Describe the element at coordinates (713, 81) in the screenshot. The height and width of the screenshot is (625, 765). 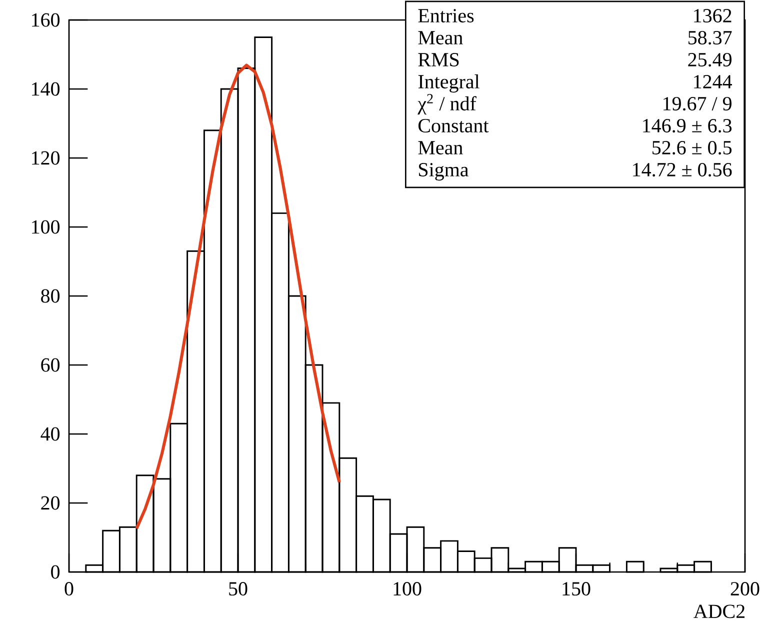
I see `annotation: 1244` at that location.